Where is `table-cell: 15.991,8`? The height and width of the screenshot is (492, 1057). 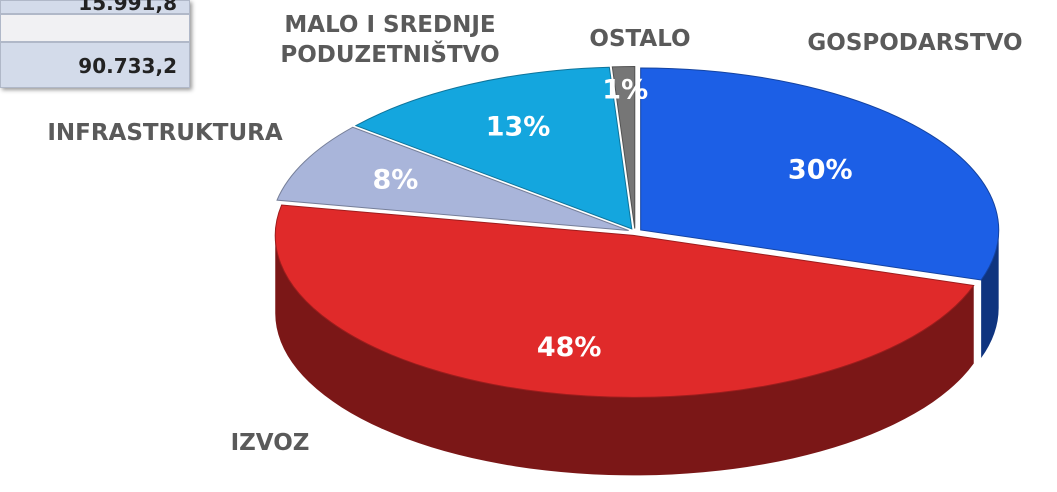 table-cell: 15.991,8 is located at coordinates (95, 7).